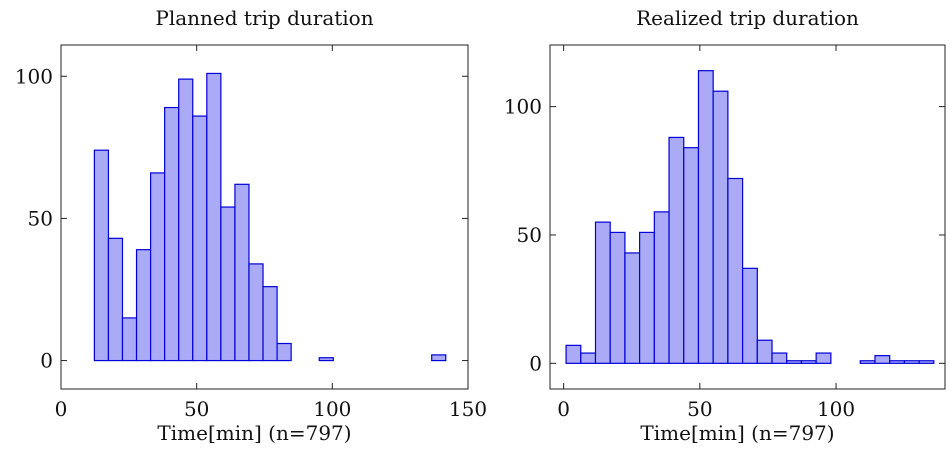  Describe the element at coordinates (563, 409) in the screenshot. I see `realized-x-tick-label: 0` at that location.